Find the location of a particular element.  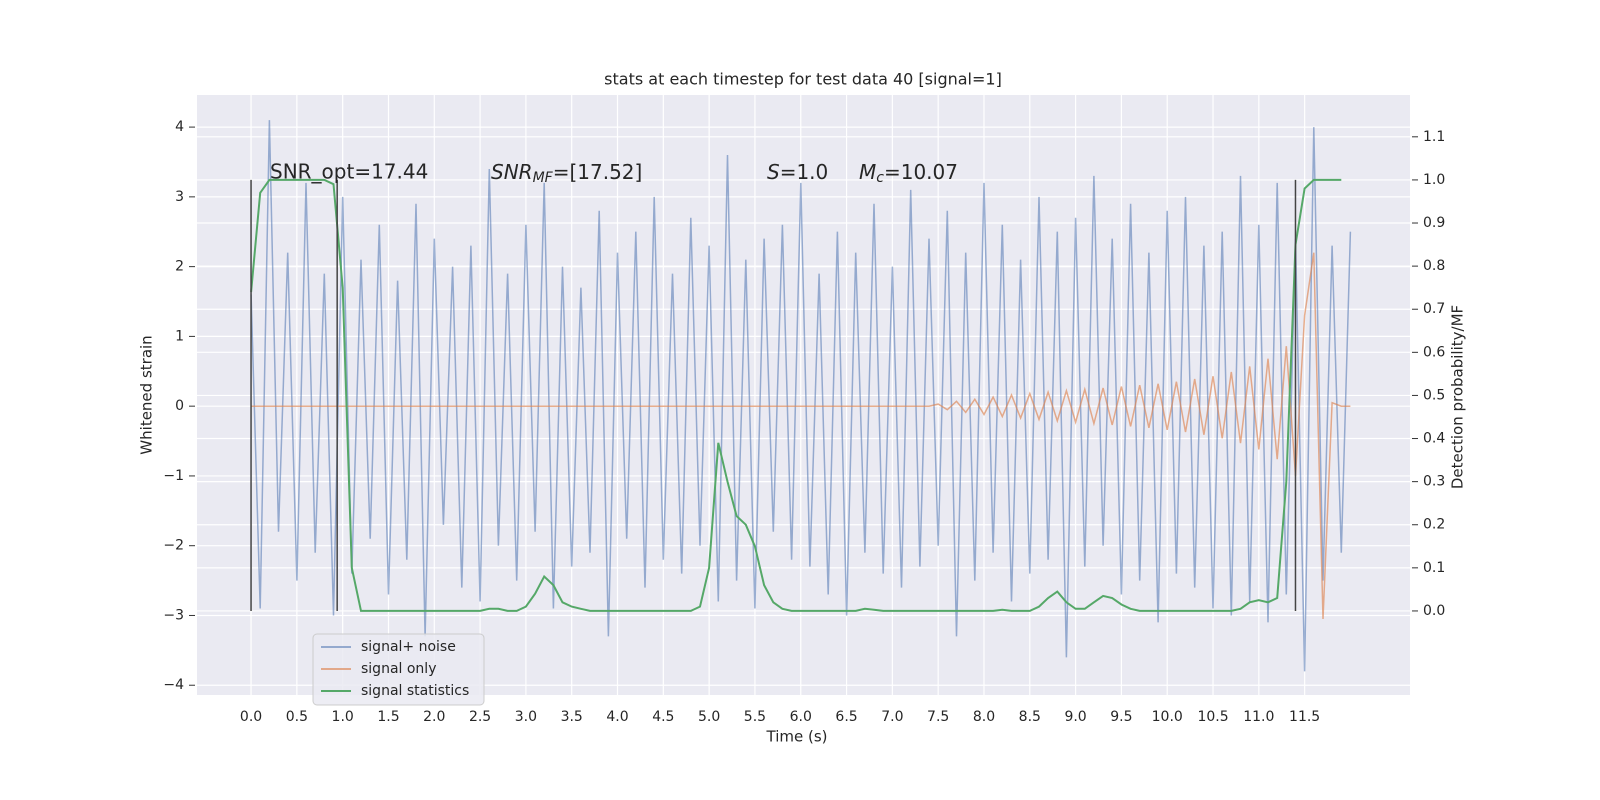

x-tick-label: 5.5 is located at coordinates (755, 717).